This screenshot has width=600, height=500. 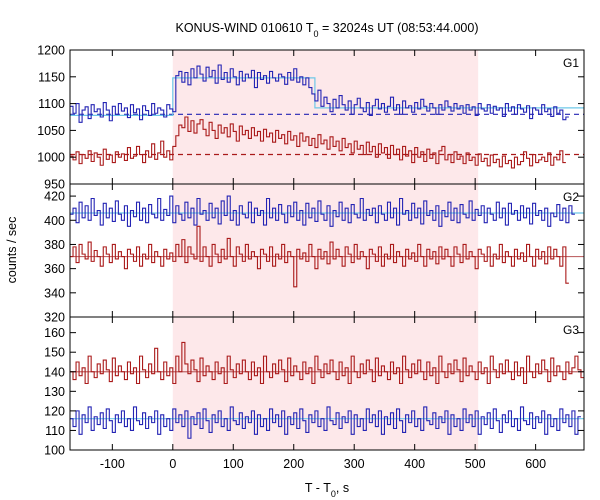 What do you see at coordinates (112, 464) in the screenshot?
I see `x-tick-label: -100` at bounding box center [112, 464].